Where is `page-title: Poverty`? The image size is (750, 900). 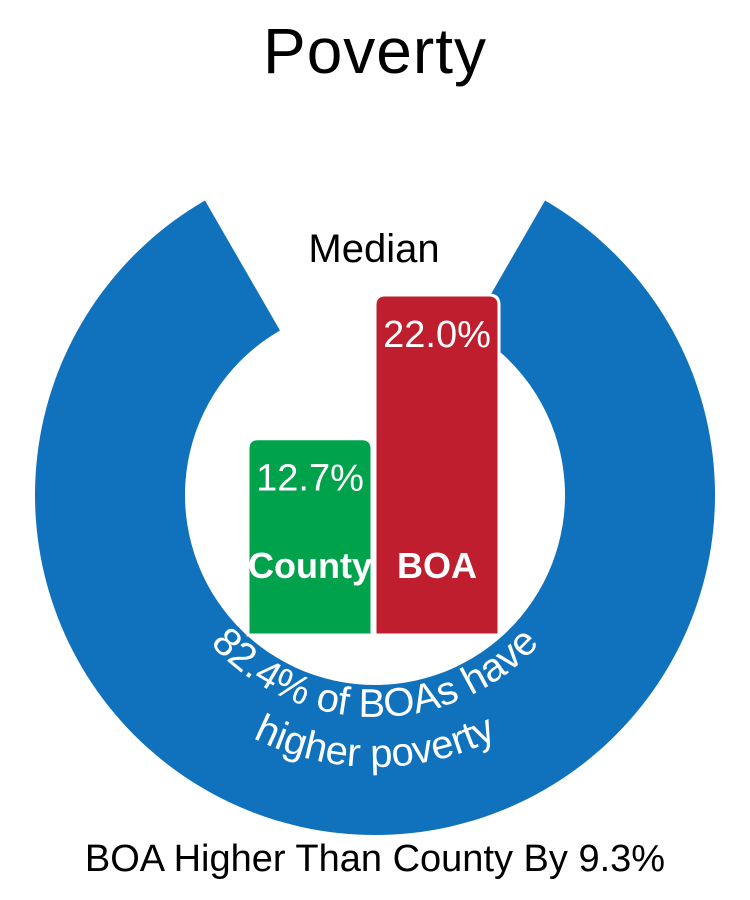 page-title: Poverty is located at coordinates (375, 51).